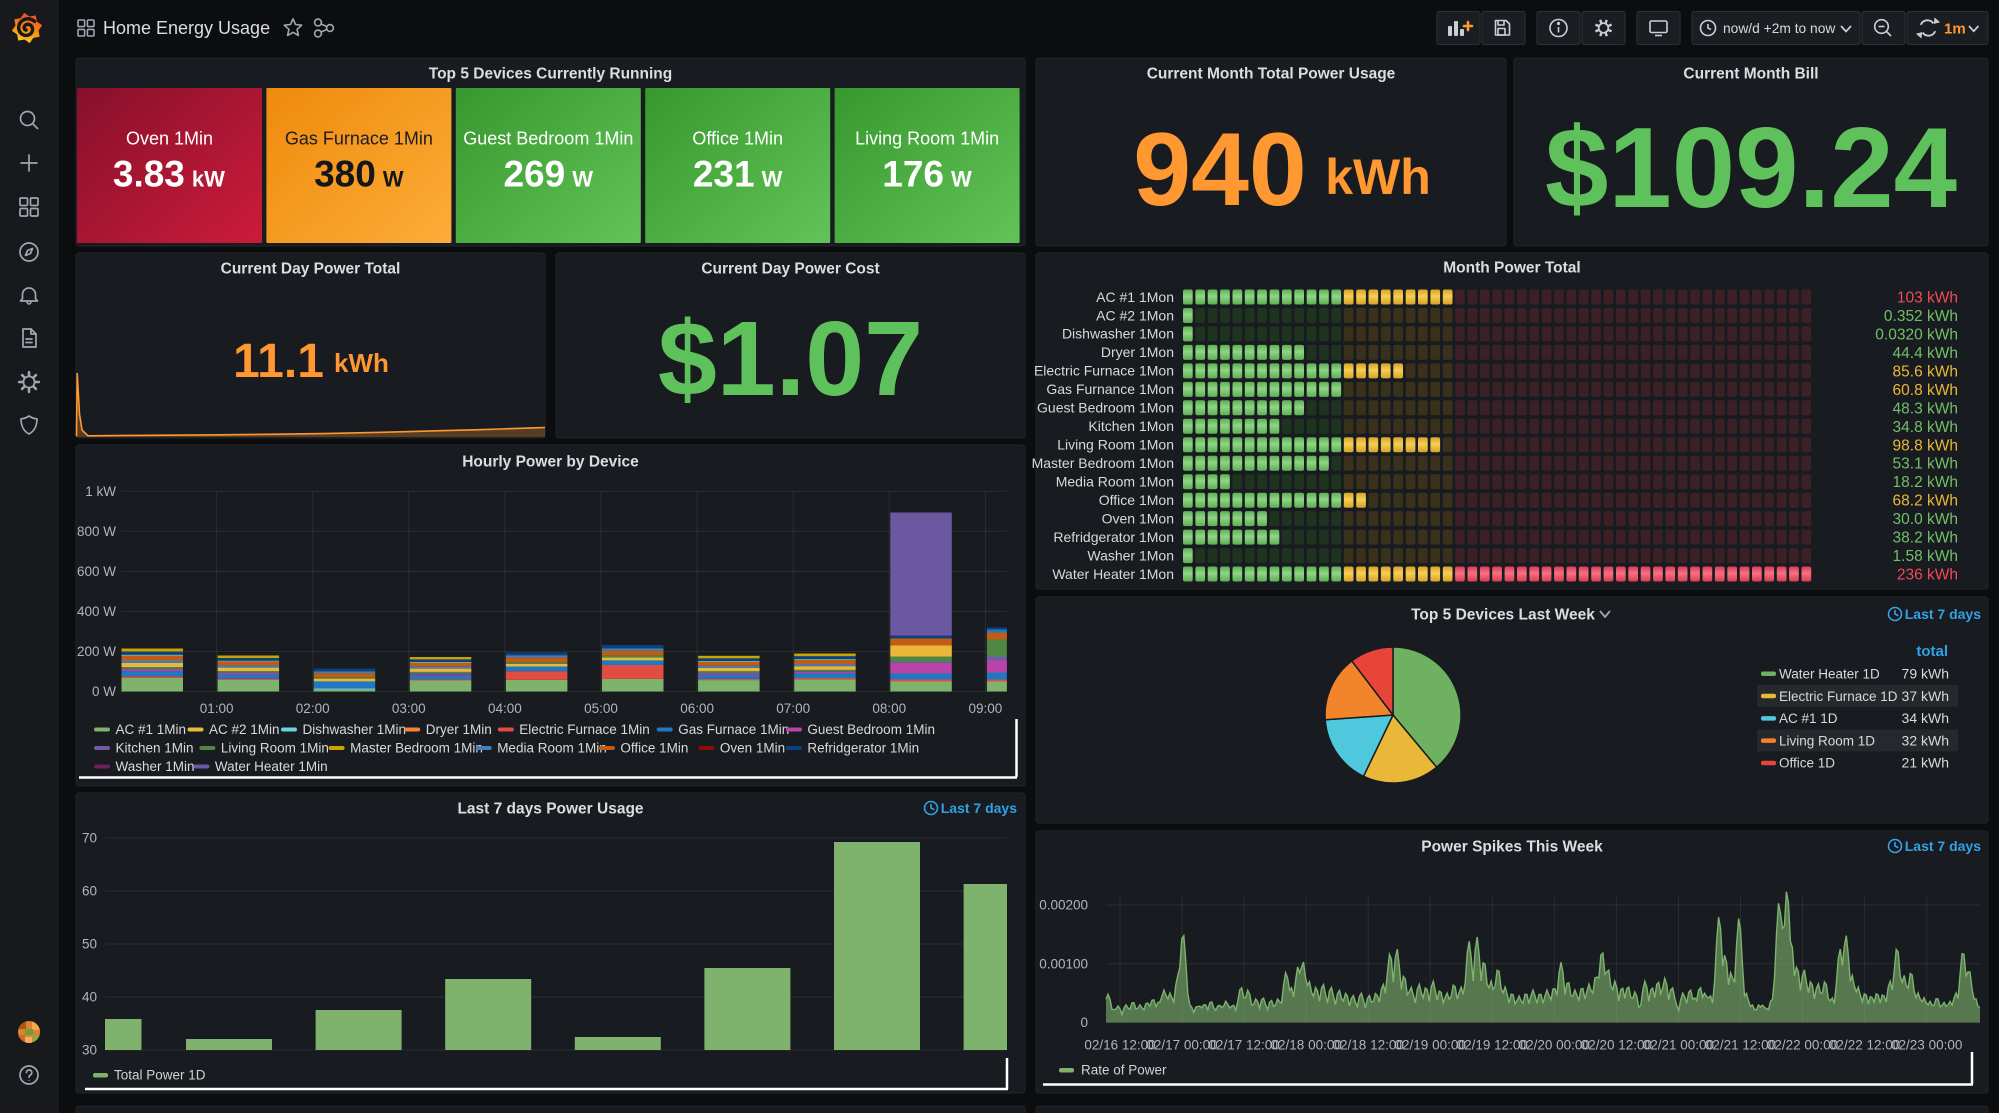  I want to click on svg-text: 07:00, so click(793, 708).